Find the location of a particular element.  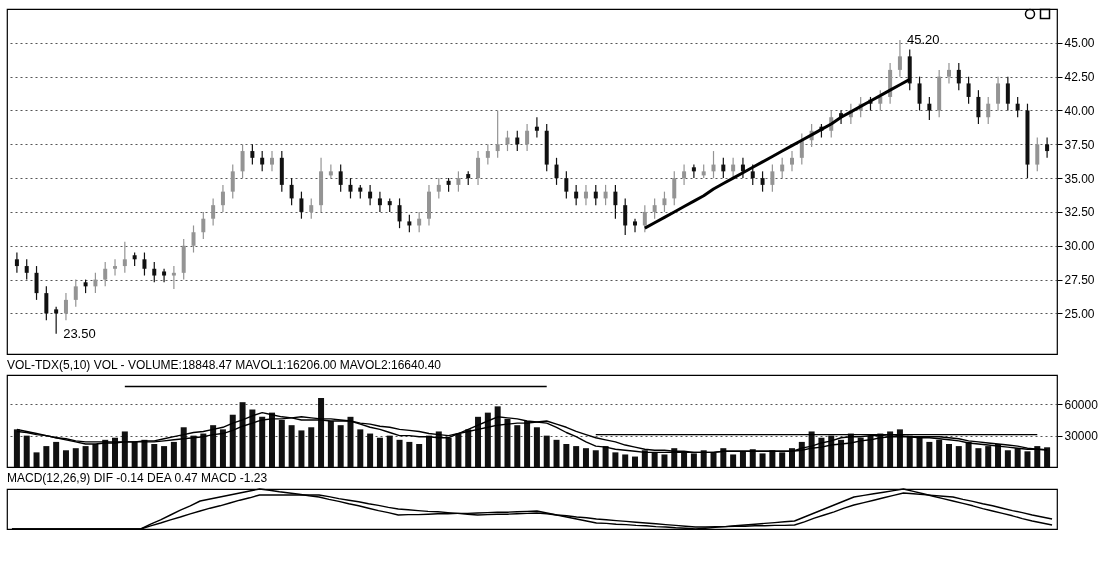

y-tick-label: 30.00 is located at coordinates (1079, 246).